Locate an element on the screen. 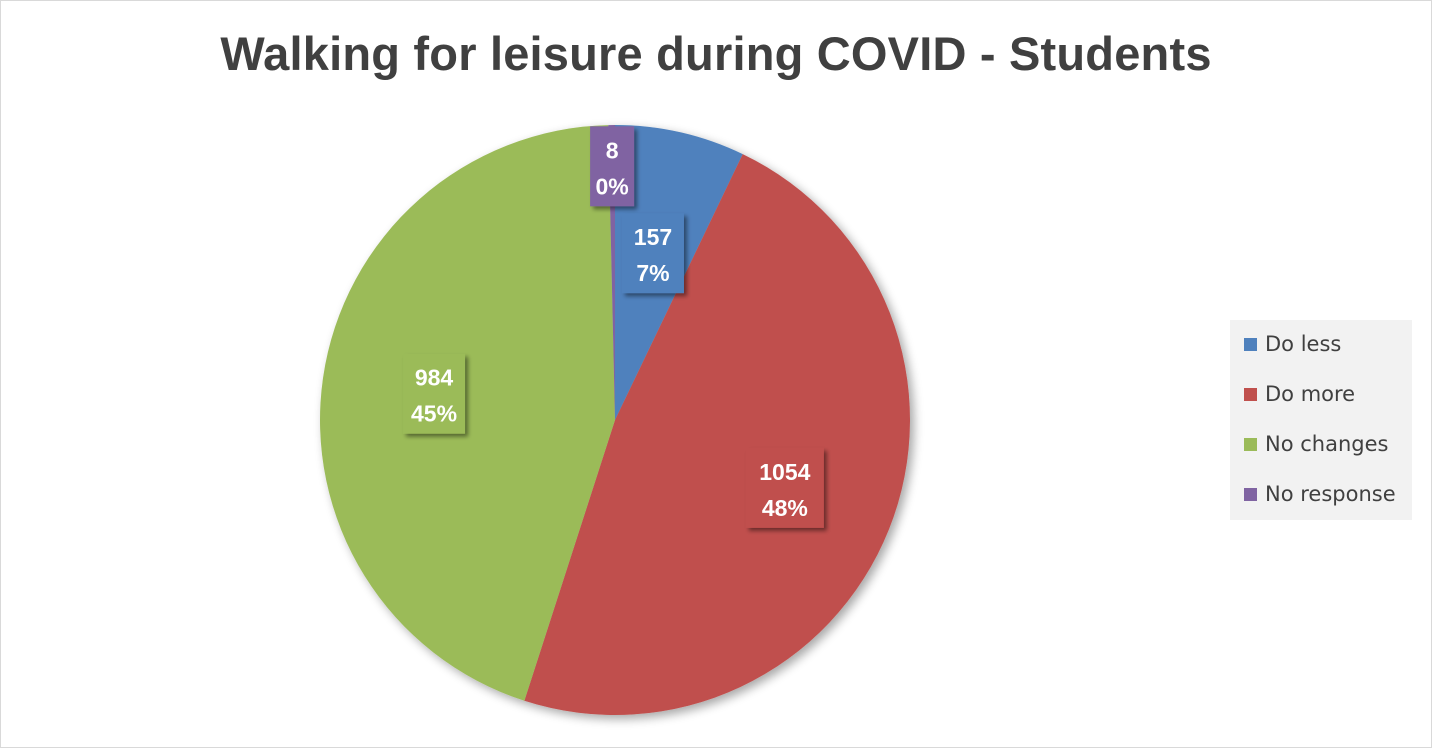  data-label-percent: 0% is located at coordinates (611, 186).